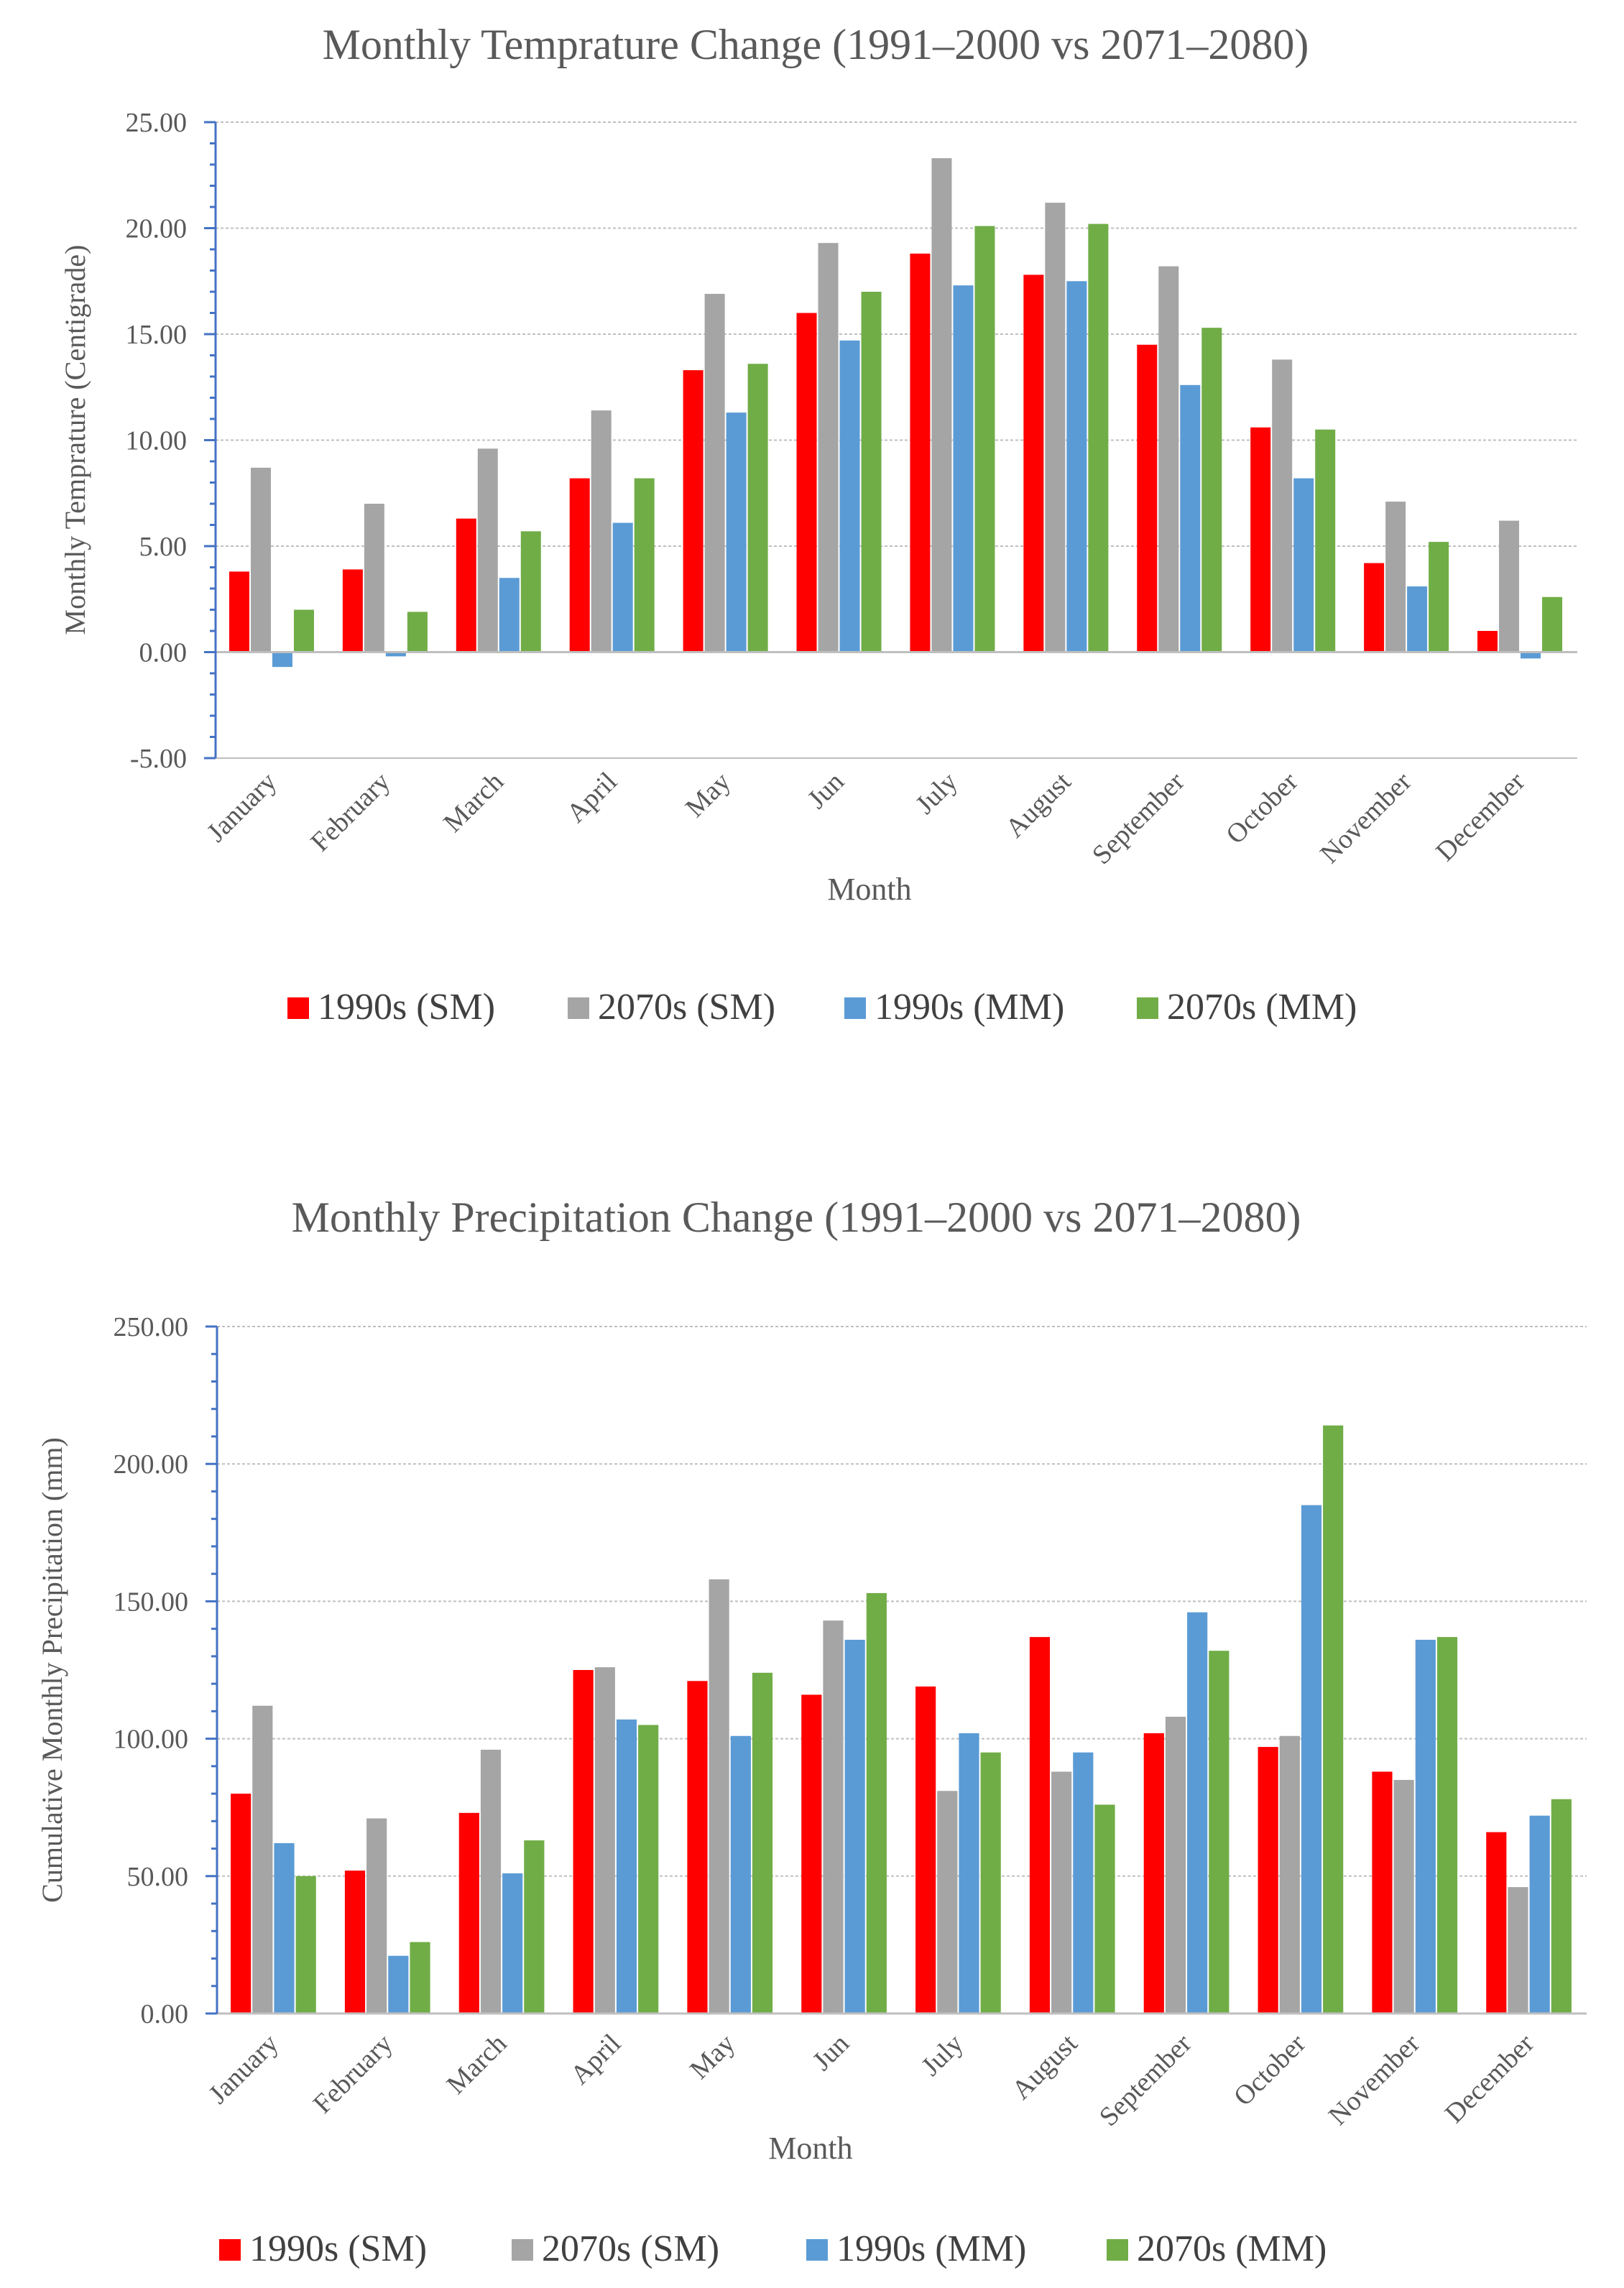  Describe the element at coordinates (708, 795) in the screenshot. I see `x-tick-label: May` at that location.